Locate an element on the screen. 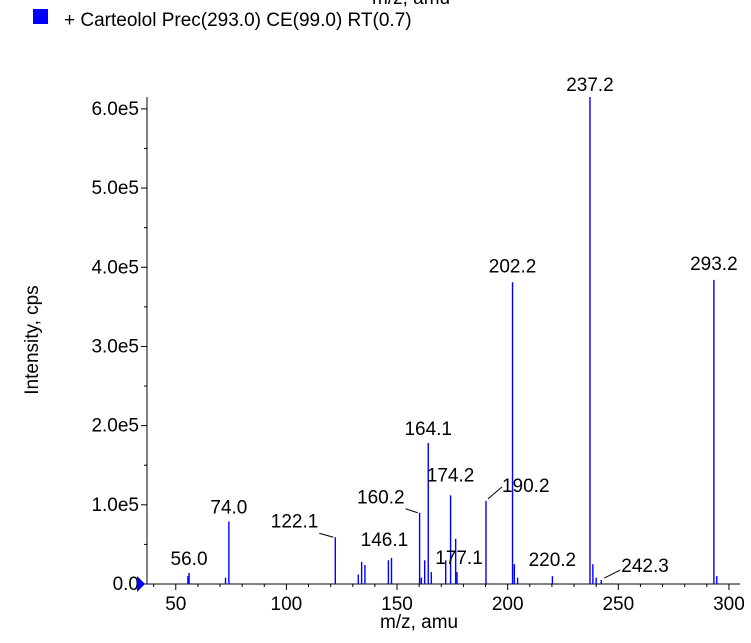 This screenshot has width=751, height=643. peak-label: 56.0 is located at coordinates (189, 559).